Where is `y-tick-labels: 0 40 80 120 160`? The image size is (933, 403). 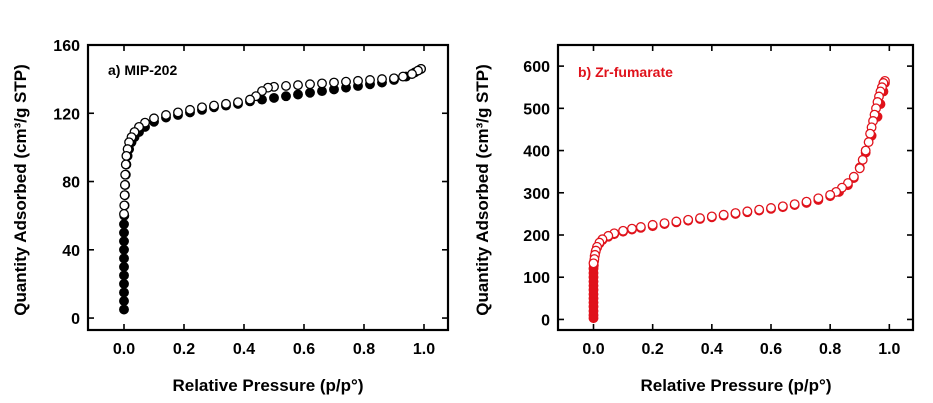 y-tick-labels: 0 40 80 120 160 is located at coordinates (66, 183).